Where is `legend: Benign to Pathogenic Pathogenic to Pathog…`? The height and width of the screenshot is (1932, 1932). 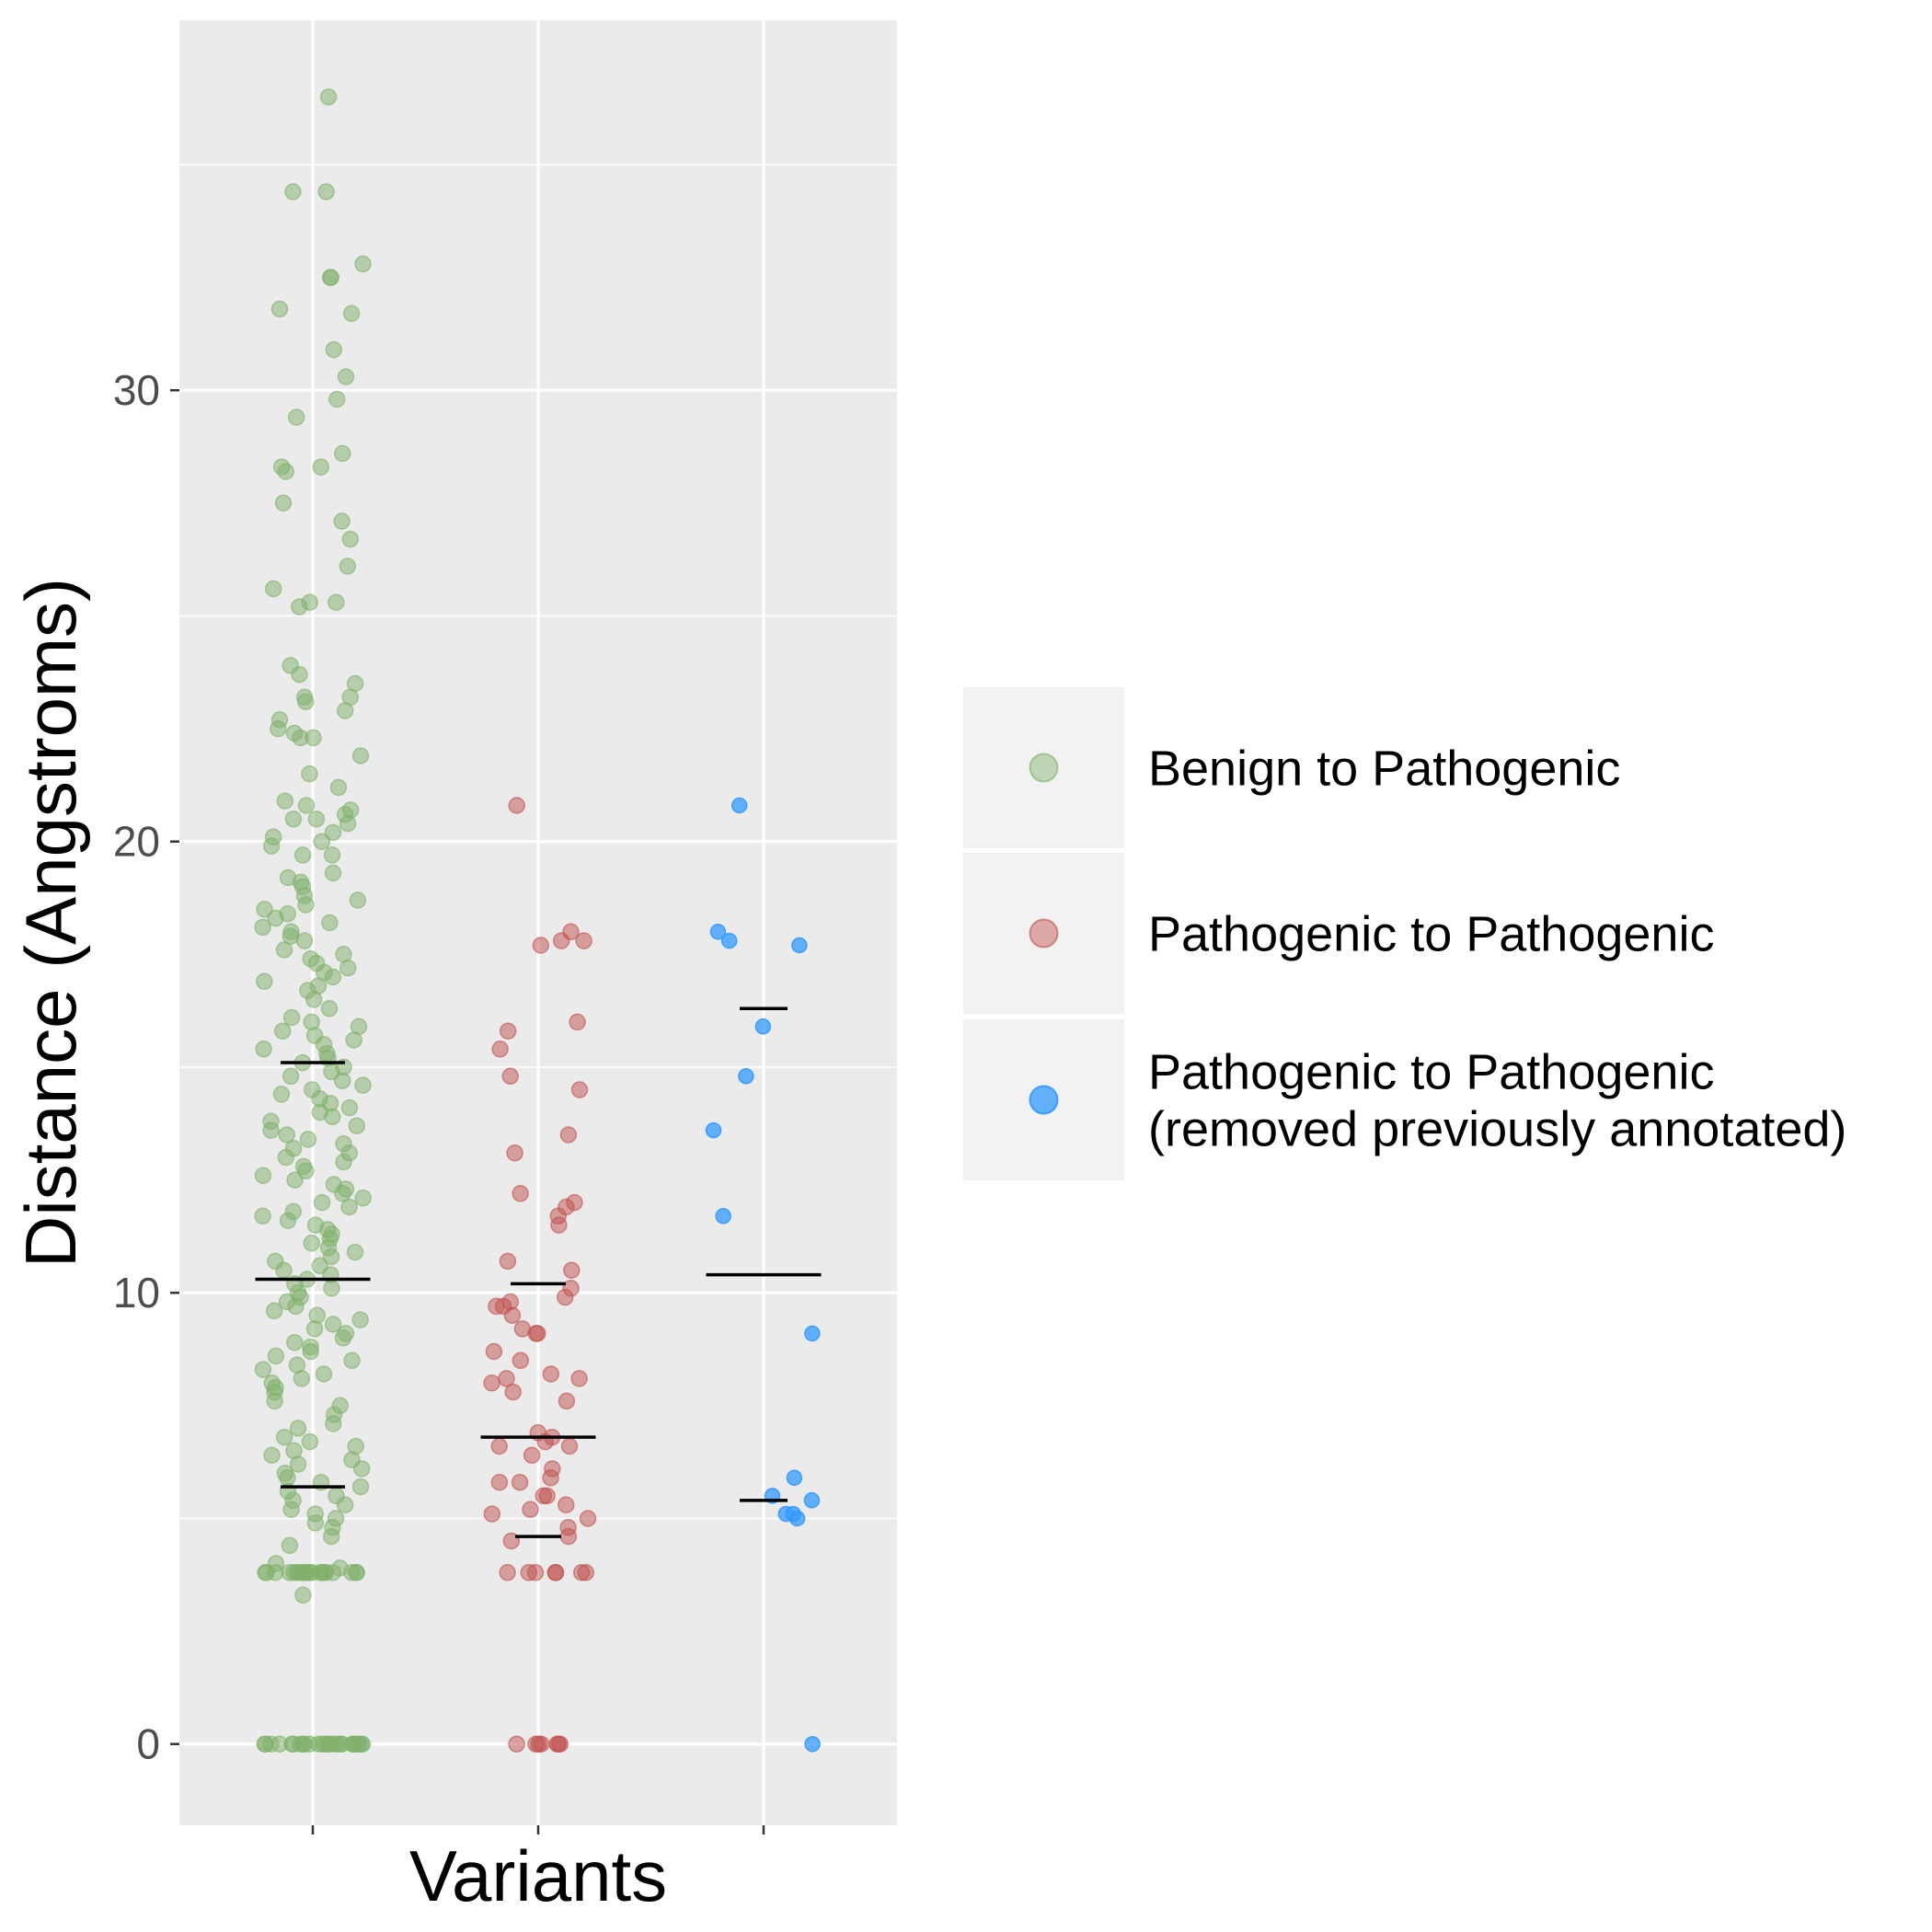
legend: Benign to Pathogenic Pathogenic to Pathog… is located at coordinates (1404, 933).